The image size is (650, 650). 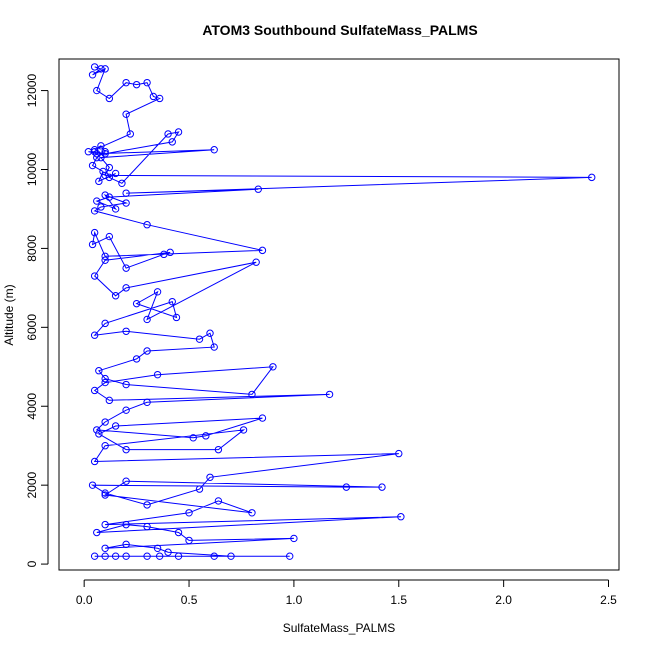 What do you see at coordinates (32, 248) in the screenshot?
I see `y-tick-label: 8000` at bounding box center [32, 248].